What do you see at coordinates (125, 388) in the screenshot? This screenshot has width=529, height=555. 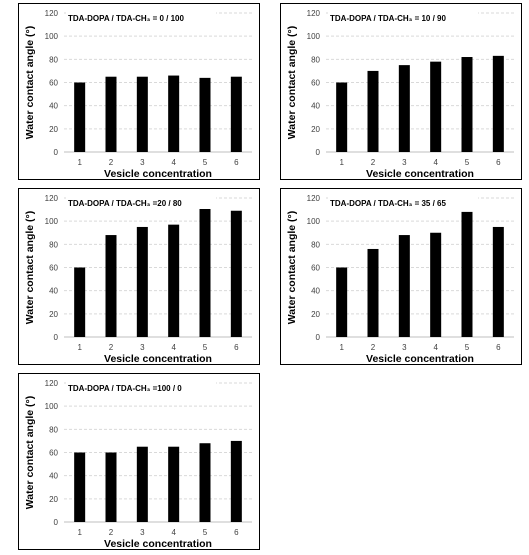 I see `chart-title: TDA-DOPA / TDA-CH₃ =100 / 0` at bounding box center [125, 388].